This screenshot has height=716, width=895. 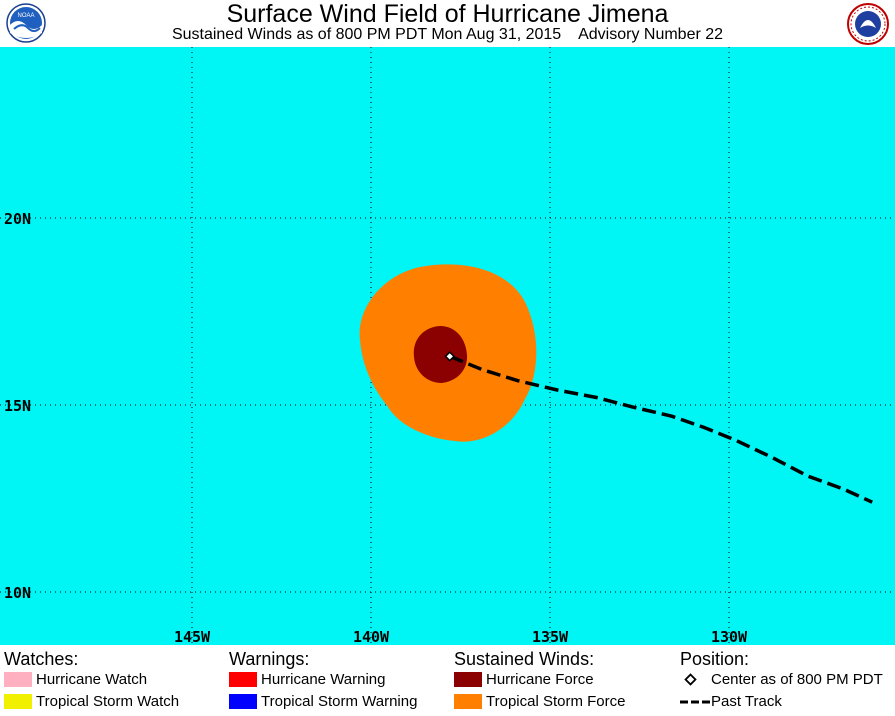 I want to click on tropical-storm-force-swatch, so click(x=468, y=701).